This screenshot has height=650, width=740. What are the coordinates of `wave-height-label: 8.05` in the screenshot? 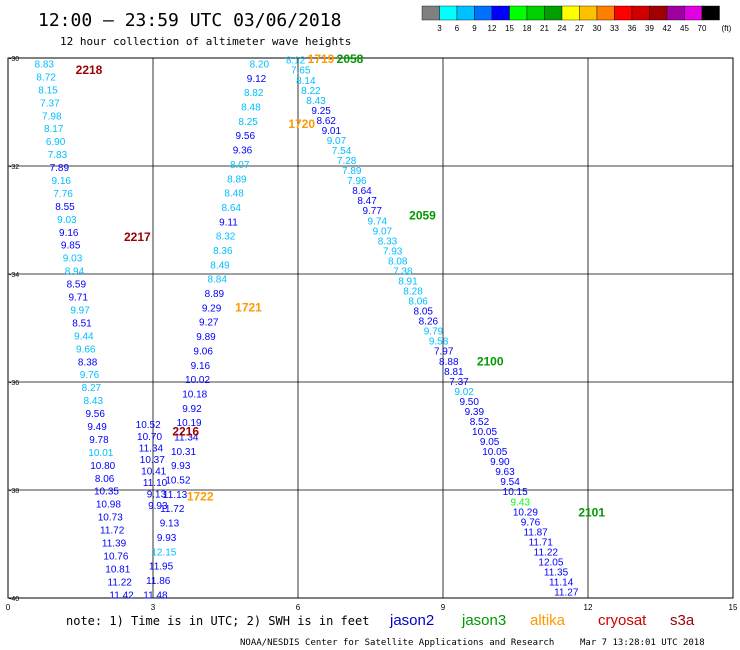 It's located at (424, 312).